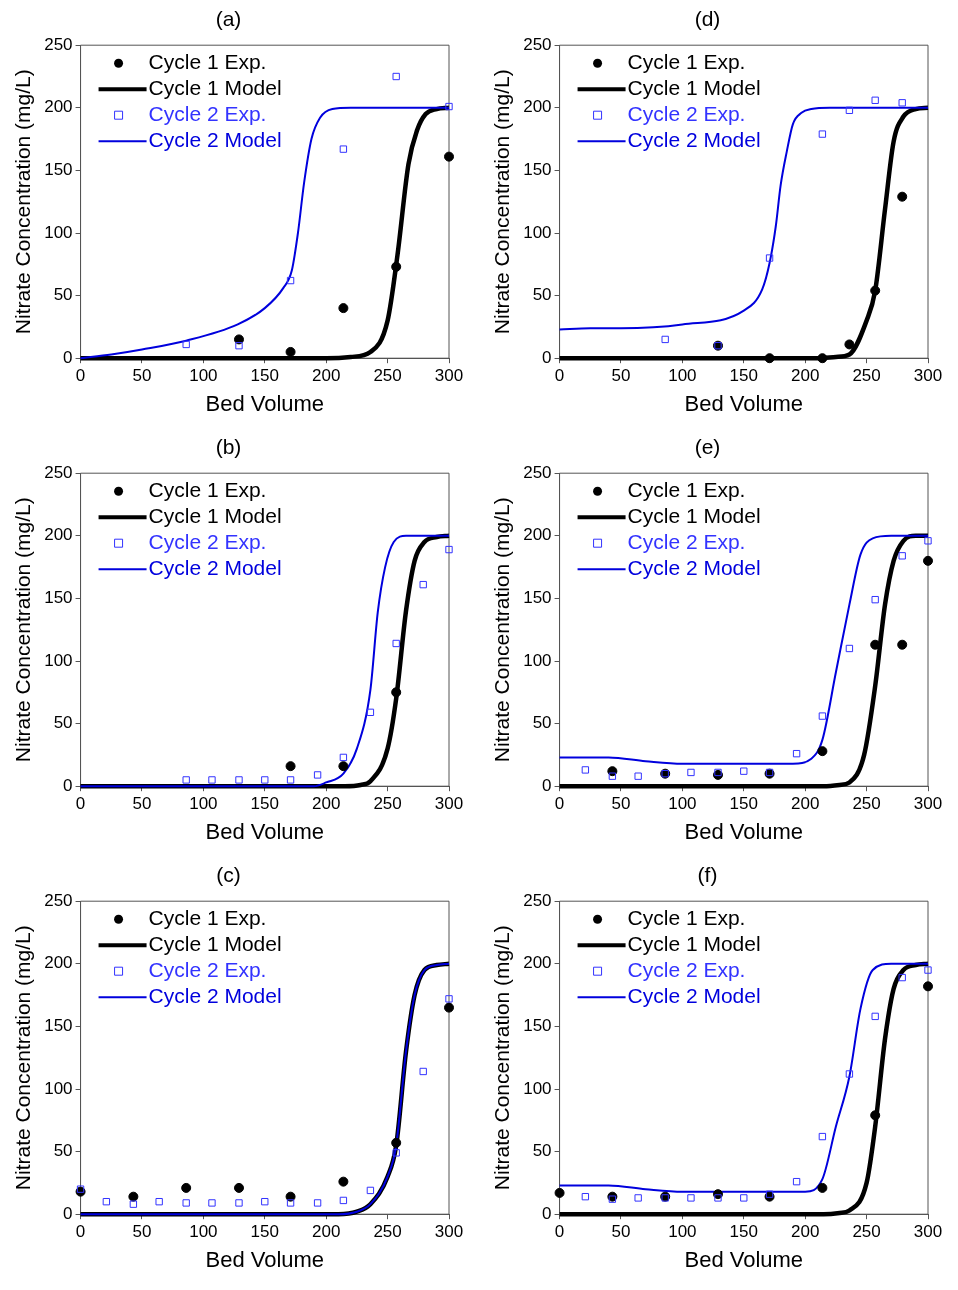  Describe the element at coordinates (228, 447) in the screenshot. I see `chart-title: (b)` at that location.